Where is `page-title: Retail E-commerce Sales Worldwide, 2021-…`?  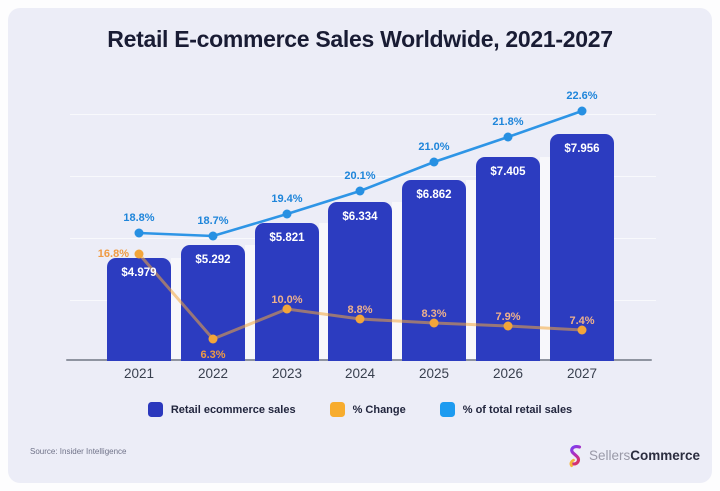 page-title: Retail E-commerce Sales Worldwide, 2021-… is located at coordinates (360, 39).